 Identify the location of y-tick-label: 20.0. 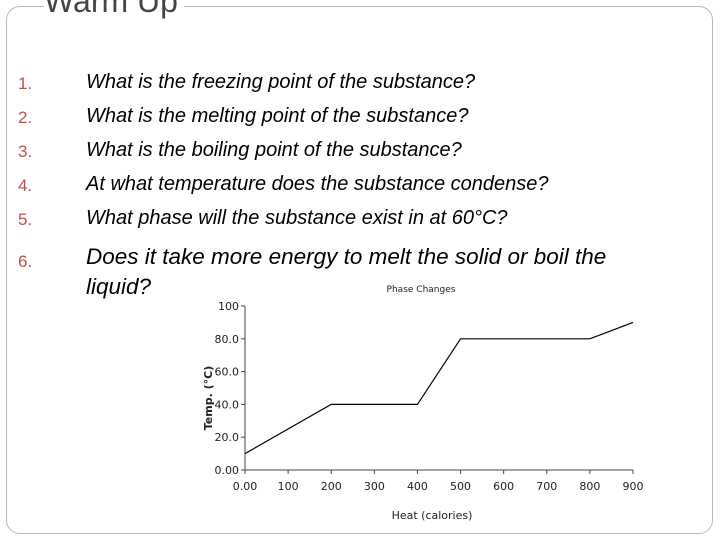
(227, 437).